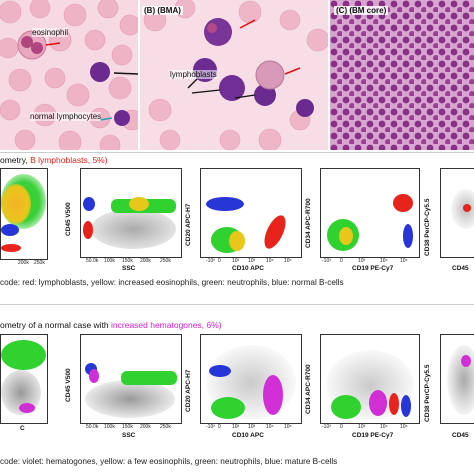 Image resolution: width=474 pixels, height=474 pixels. I want to click on row2-p2-ylabel: CD20 APC-H7, so click(188, 390).